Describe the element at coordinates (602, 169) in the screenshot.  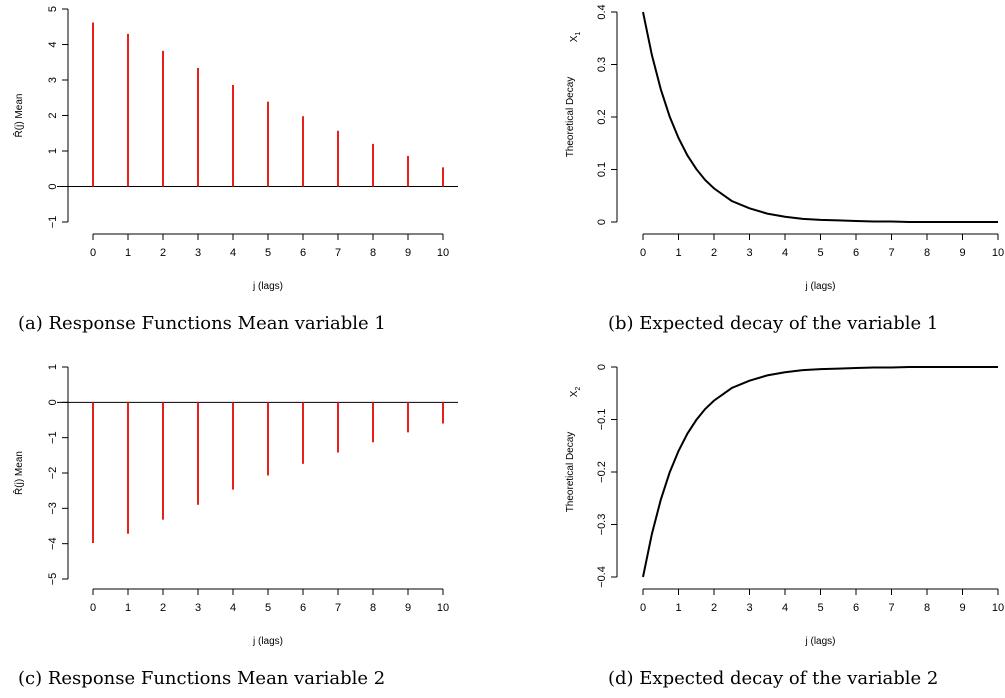
I see `y-tick-label: 0.1` at that location.